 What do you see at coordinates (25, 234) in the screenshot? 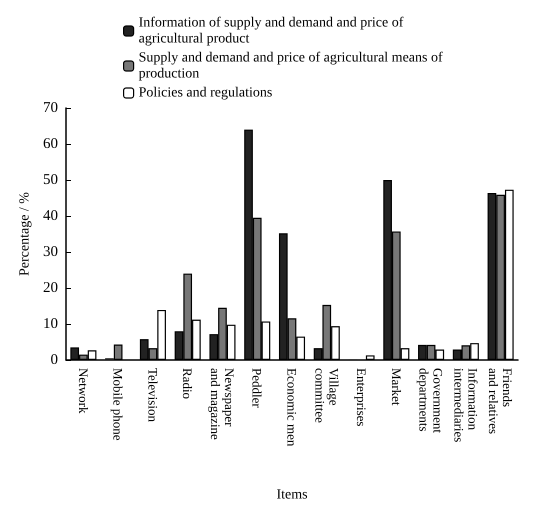
I see `y-axis-title: Percentage / %` at bounding box center [25, 234].